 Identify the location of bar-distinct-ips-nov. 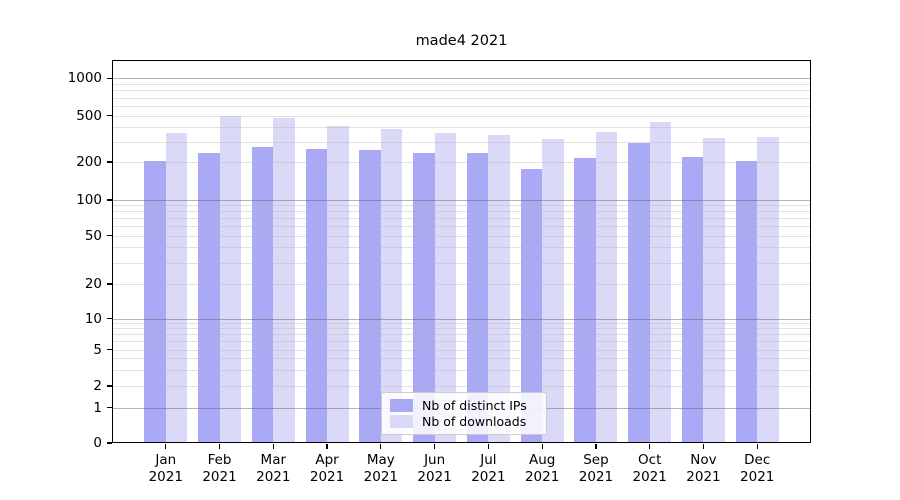
(692, 299).